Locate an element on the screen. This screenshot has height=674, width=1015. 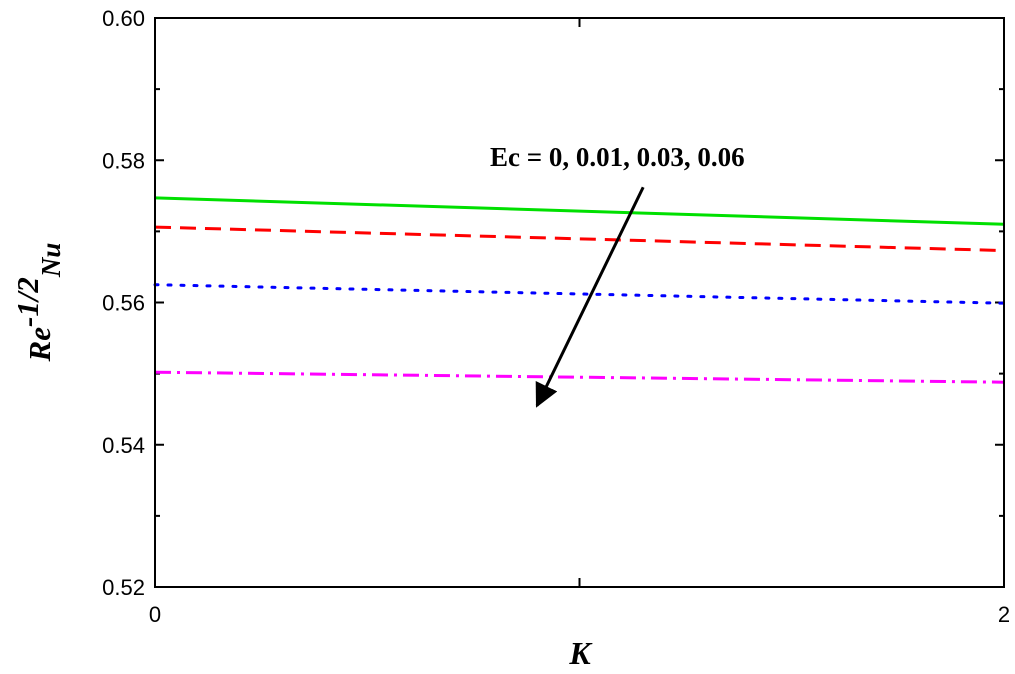
annotation-arrow is located at coordinates (590, 297).